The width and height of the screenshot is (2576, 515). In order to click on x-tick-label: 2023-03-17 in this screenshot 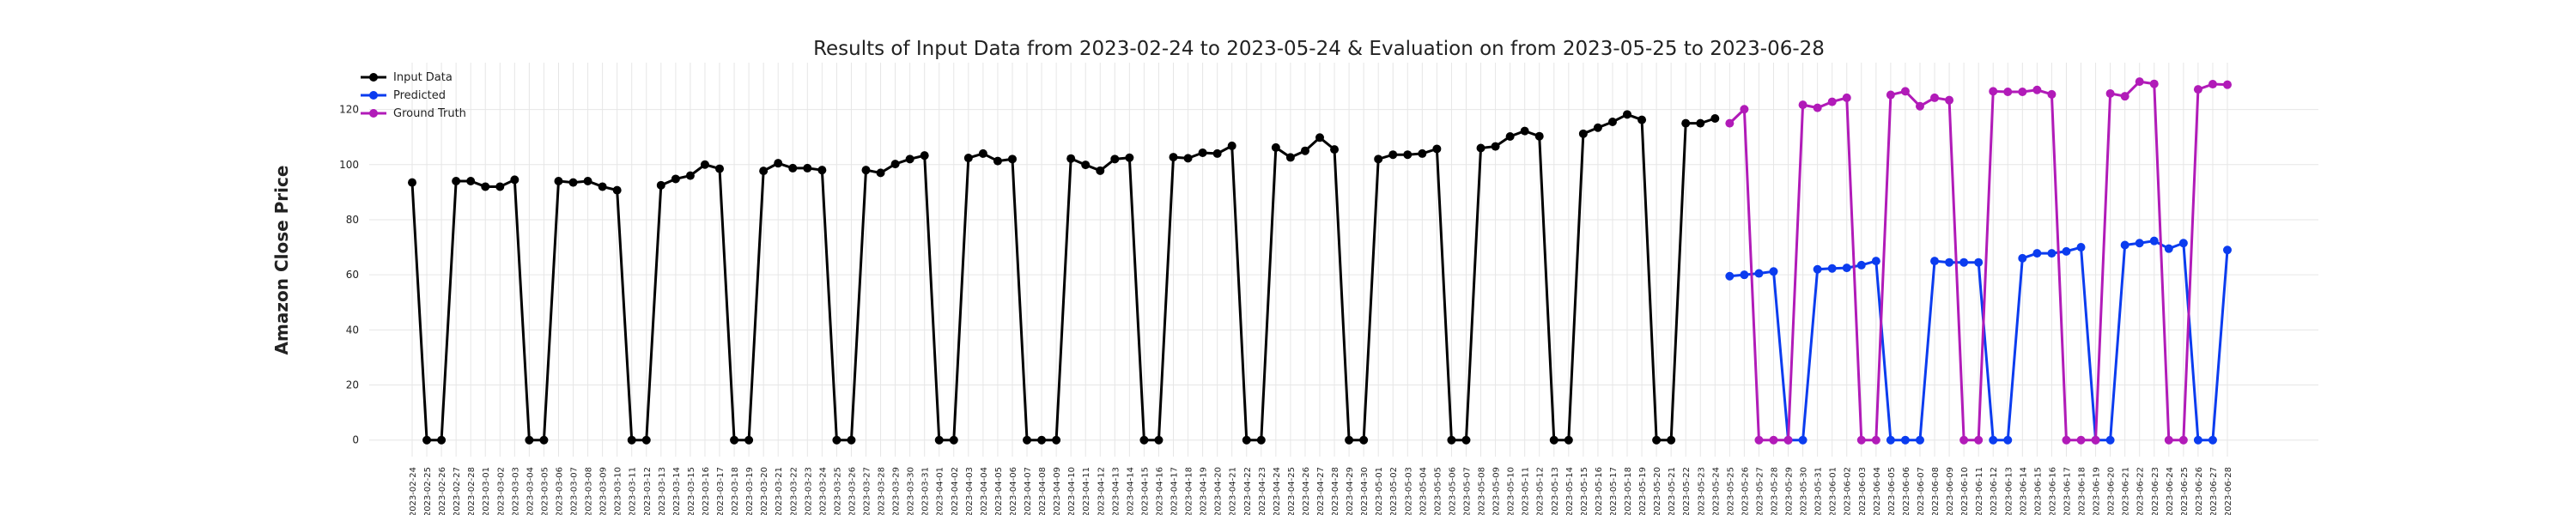, I will do `click(721, 491)`.